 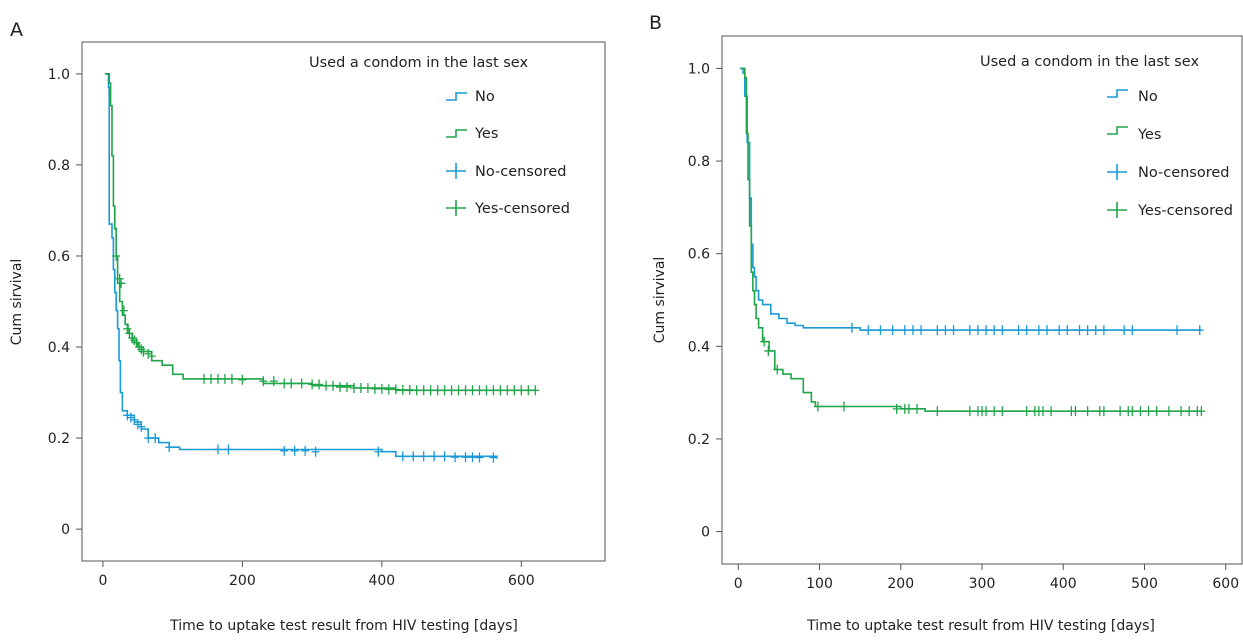 I want to click on panel-b-legend-no-censored-swatch, so click(x=1117, y=172).